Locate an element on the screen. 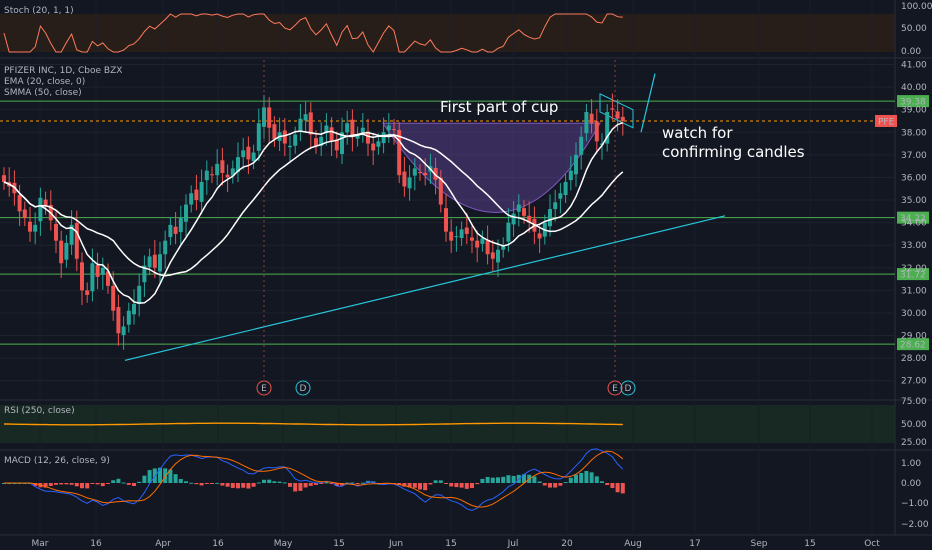 The image size is (932, 550). symbol-title: PFIZER INC, 1D, Cboe BZX is located at coordinates (63, 71).